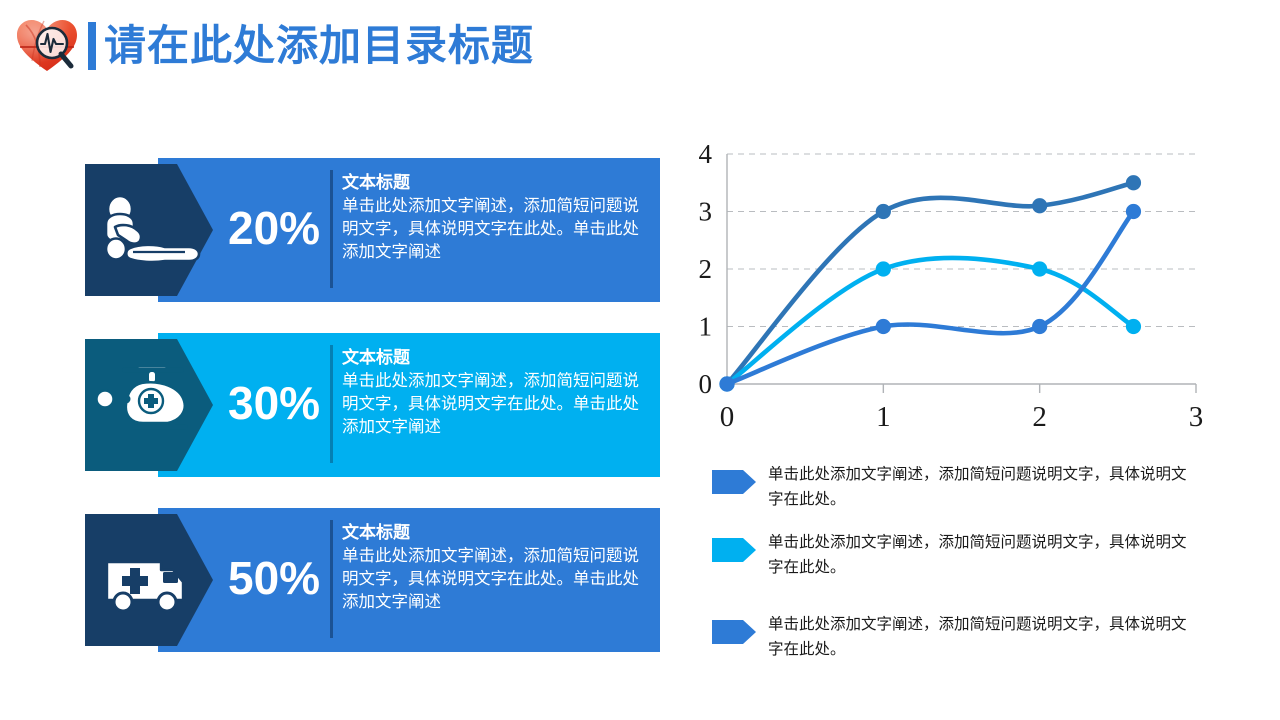  I want to click on page-title: 请在此处添加目录标题, so click(319, 45).